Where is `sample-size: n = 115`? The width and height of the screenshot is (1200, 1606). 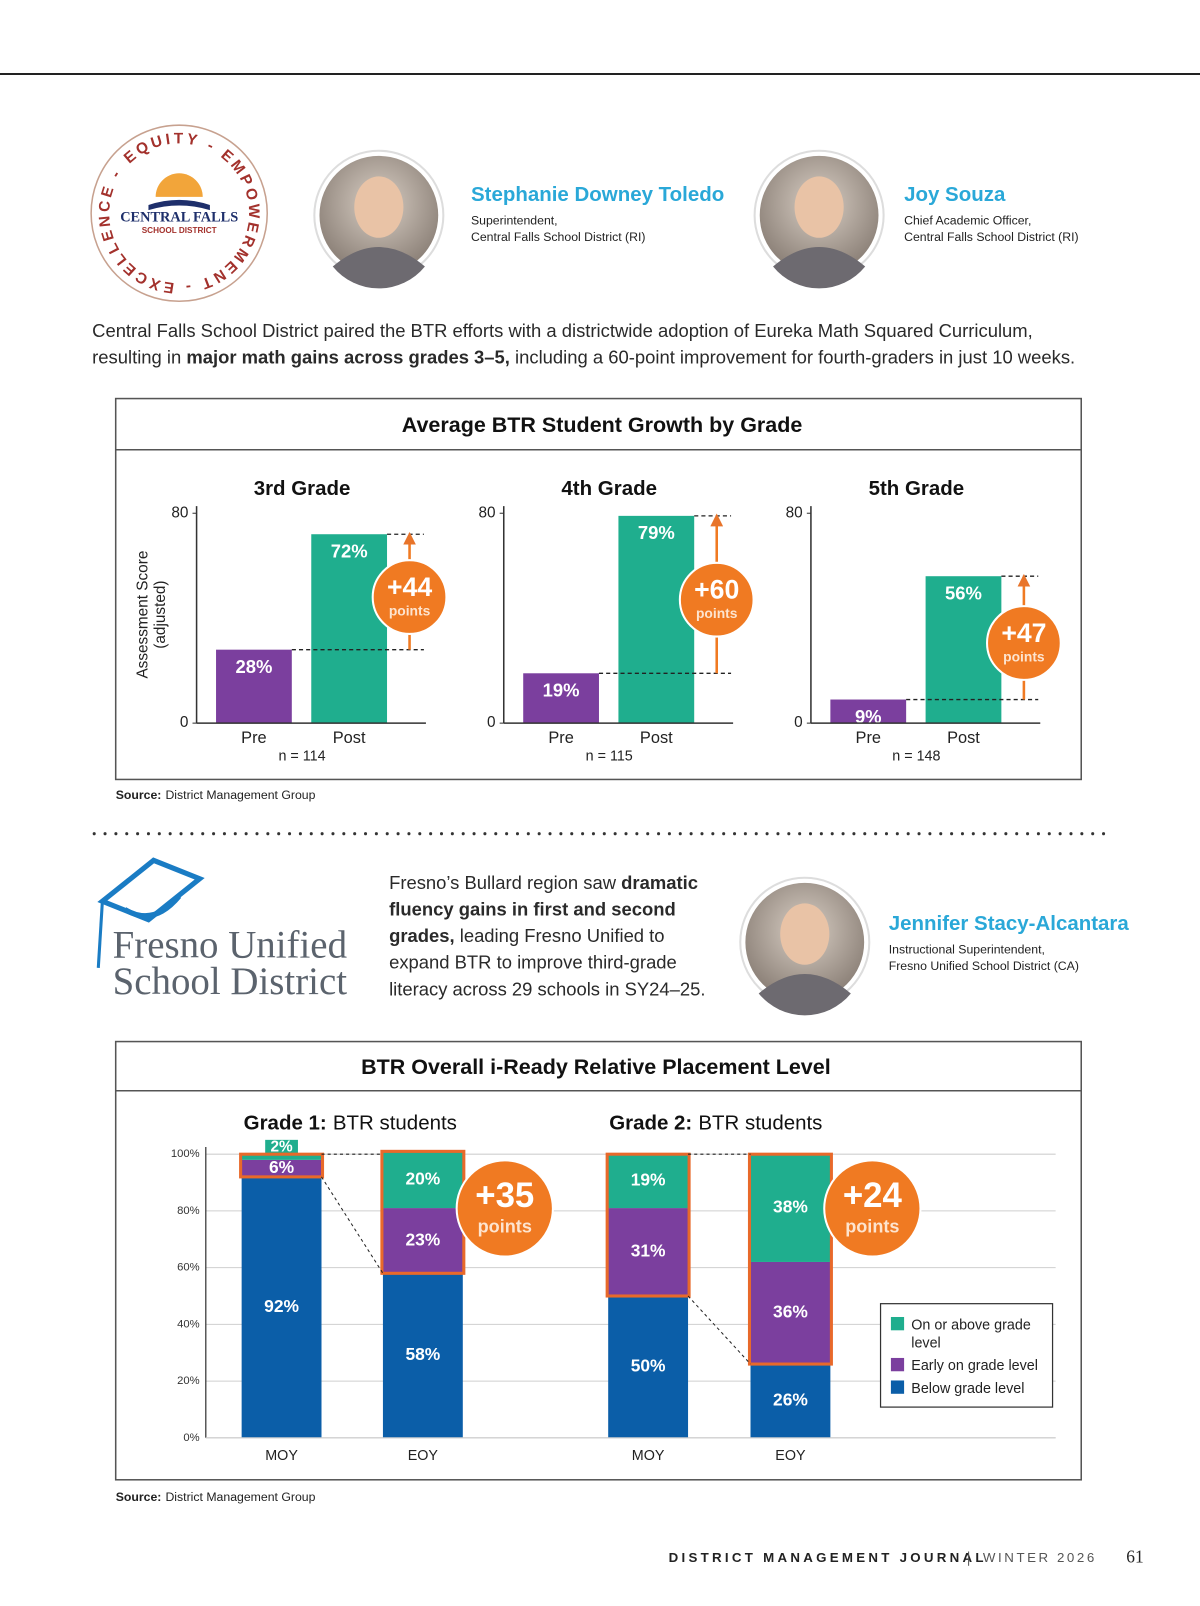 sample-size: n = 115 is located at coordinates (609, 757).